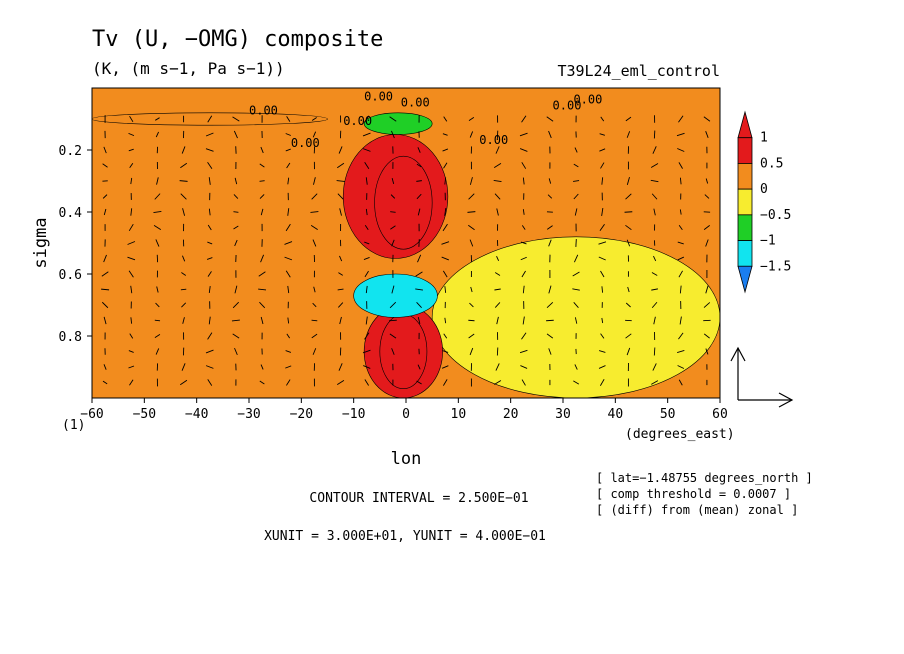 This screenshot has height=654, width=904. What do you see at coordinates (418, 498) in the screenshot?
I see `contour-interval: CONTOUR INTERVAL = 2.500E−01` at bounding box center [418, 498].